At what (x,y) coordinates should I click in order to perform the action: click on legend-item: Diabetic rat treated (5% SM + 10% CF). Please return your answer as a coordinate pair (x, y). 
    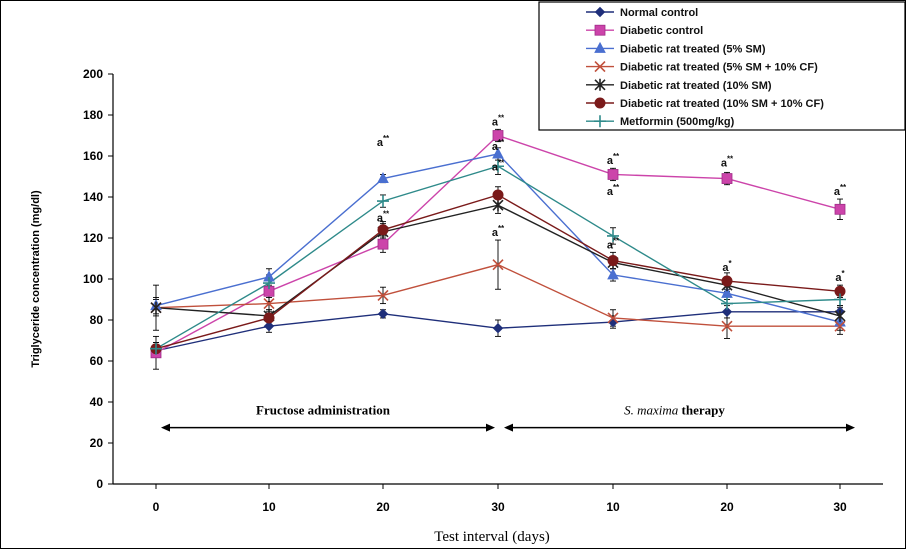
    Looking at the image, I should click on (702, 67).